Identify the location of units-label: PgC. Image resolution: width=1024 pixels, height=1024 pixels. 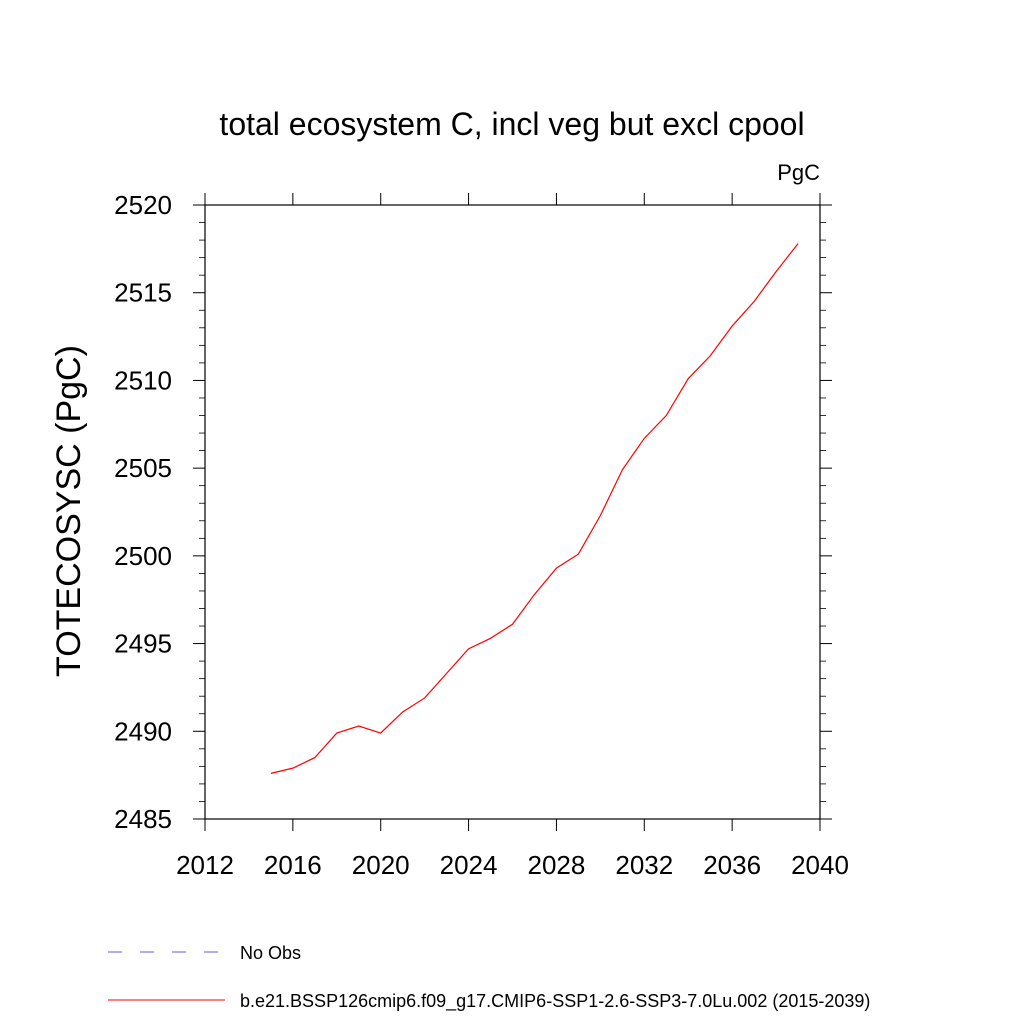
(798, 172).